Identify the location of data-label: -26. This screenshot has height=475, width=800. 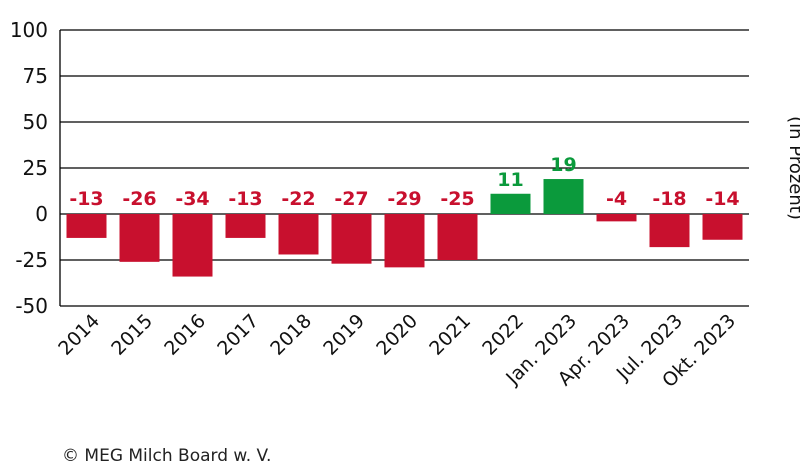
(139, 199).